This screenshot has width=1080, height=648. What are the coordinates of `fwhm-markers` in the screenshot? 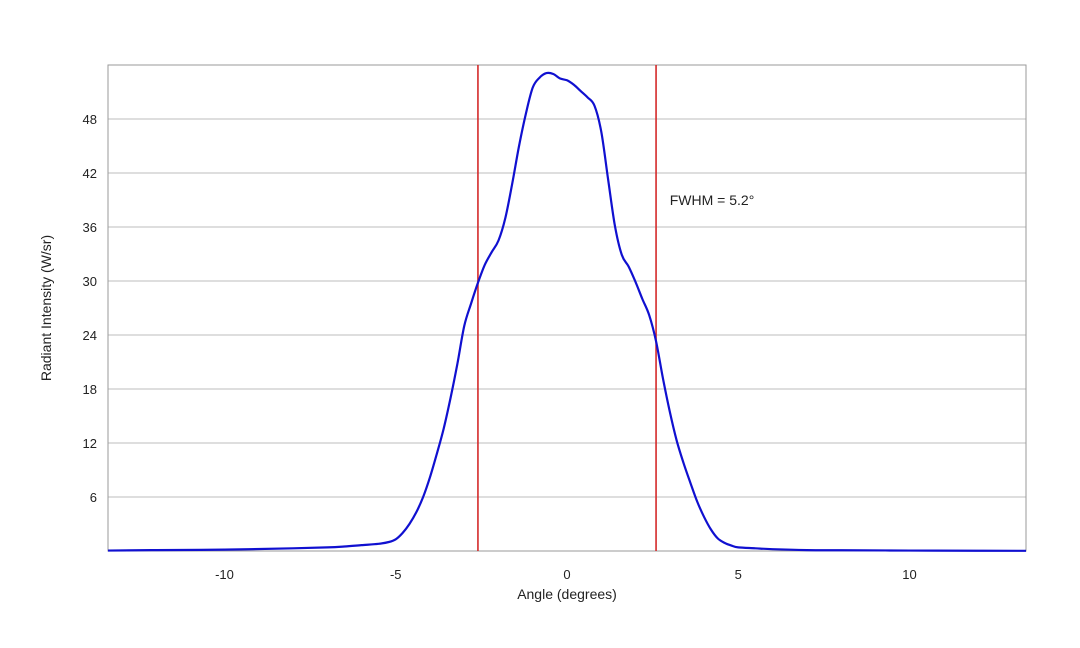 It's located at (567, 308).